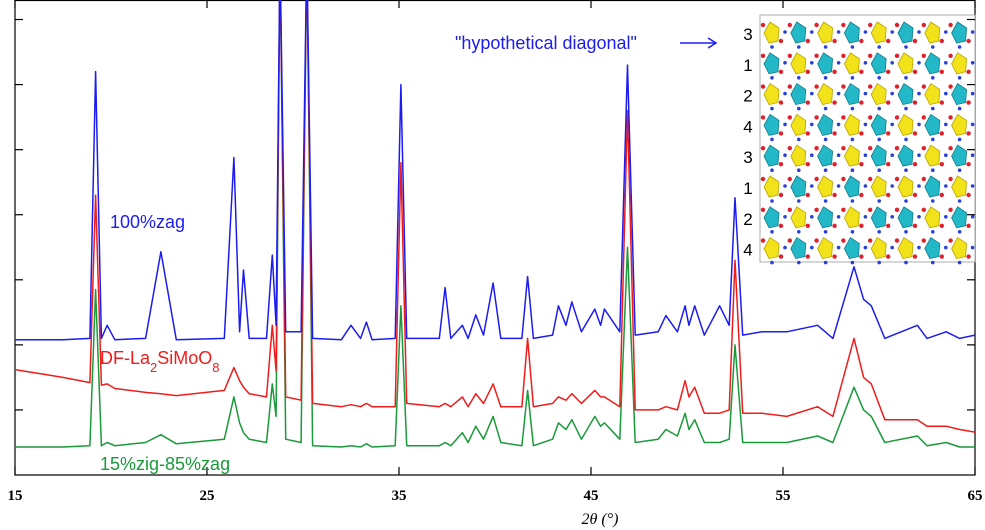  I want to click on label-part: SiMoO, so click(184, 358).